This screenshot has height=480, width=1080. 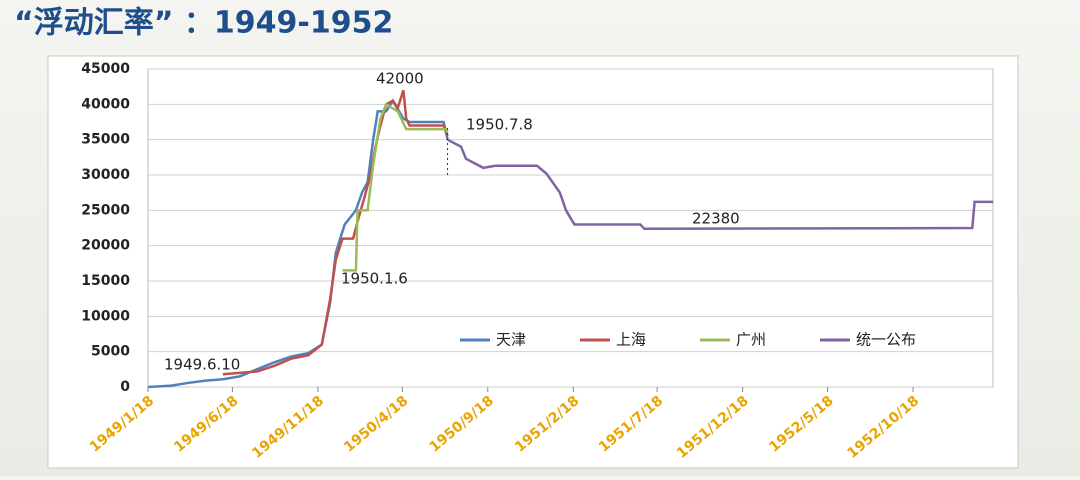 I want to click on legend-label: 天津, so click(x=511, y=340).